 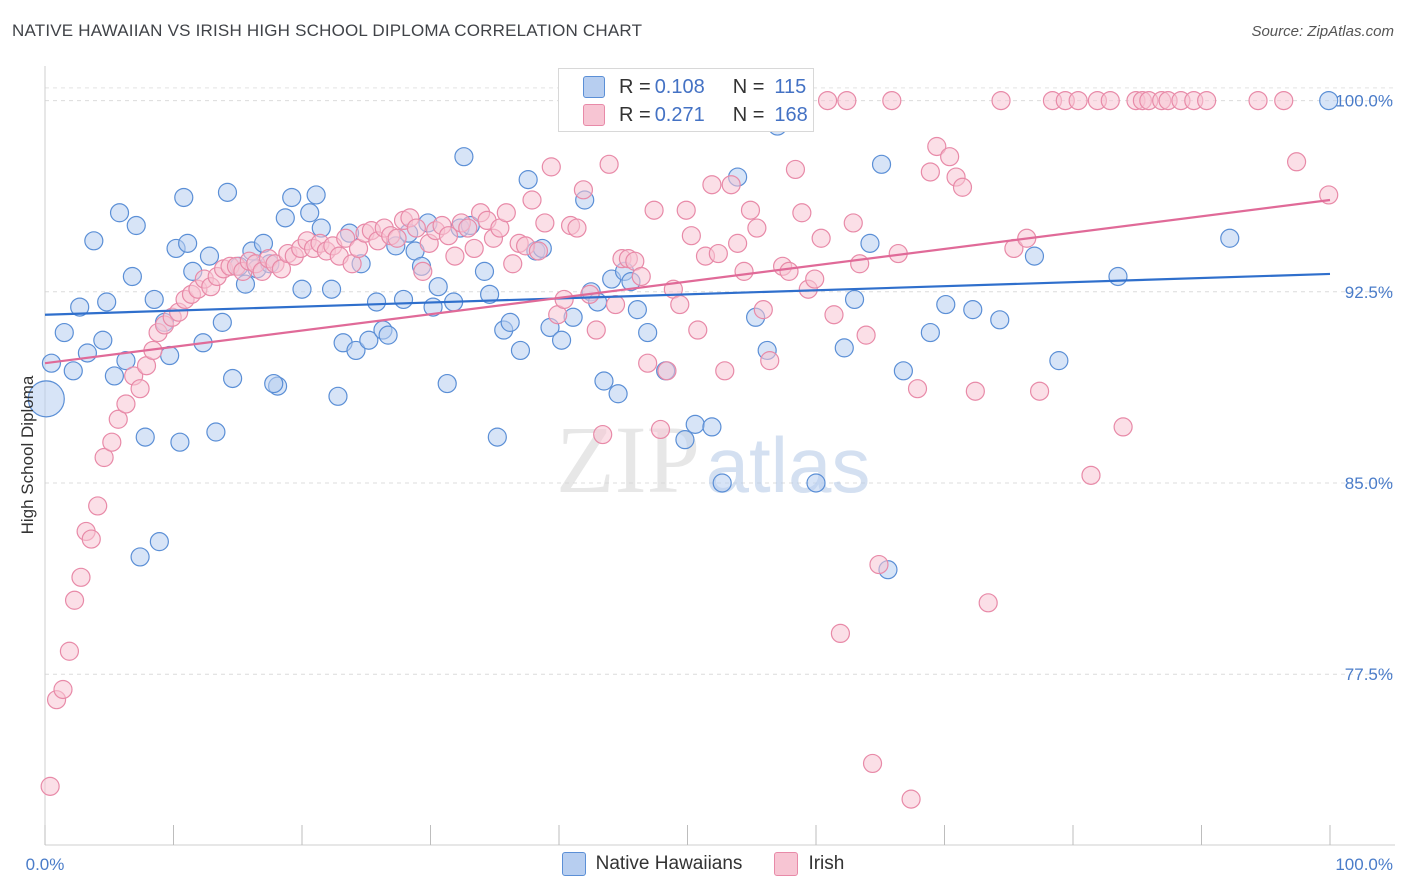 What do you see at coordinates (45, 864) in the screenshot?
I see `x-tick-label: 0.0%` at bounding box center [45, 864].